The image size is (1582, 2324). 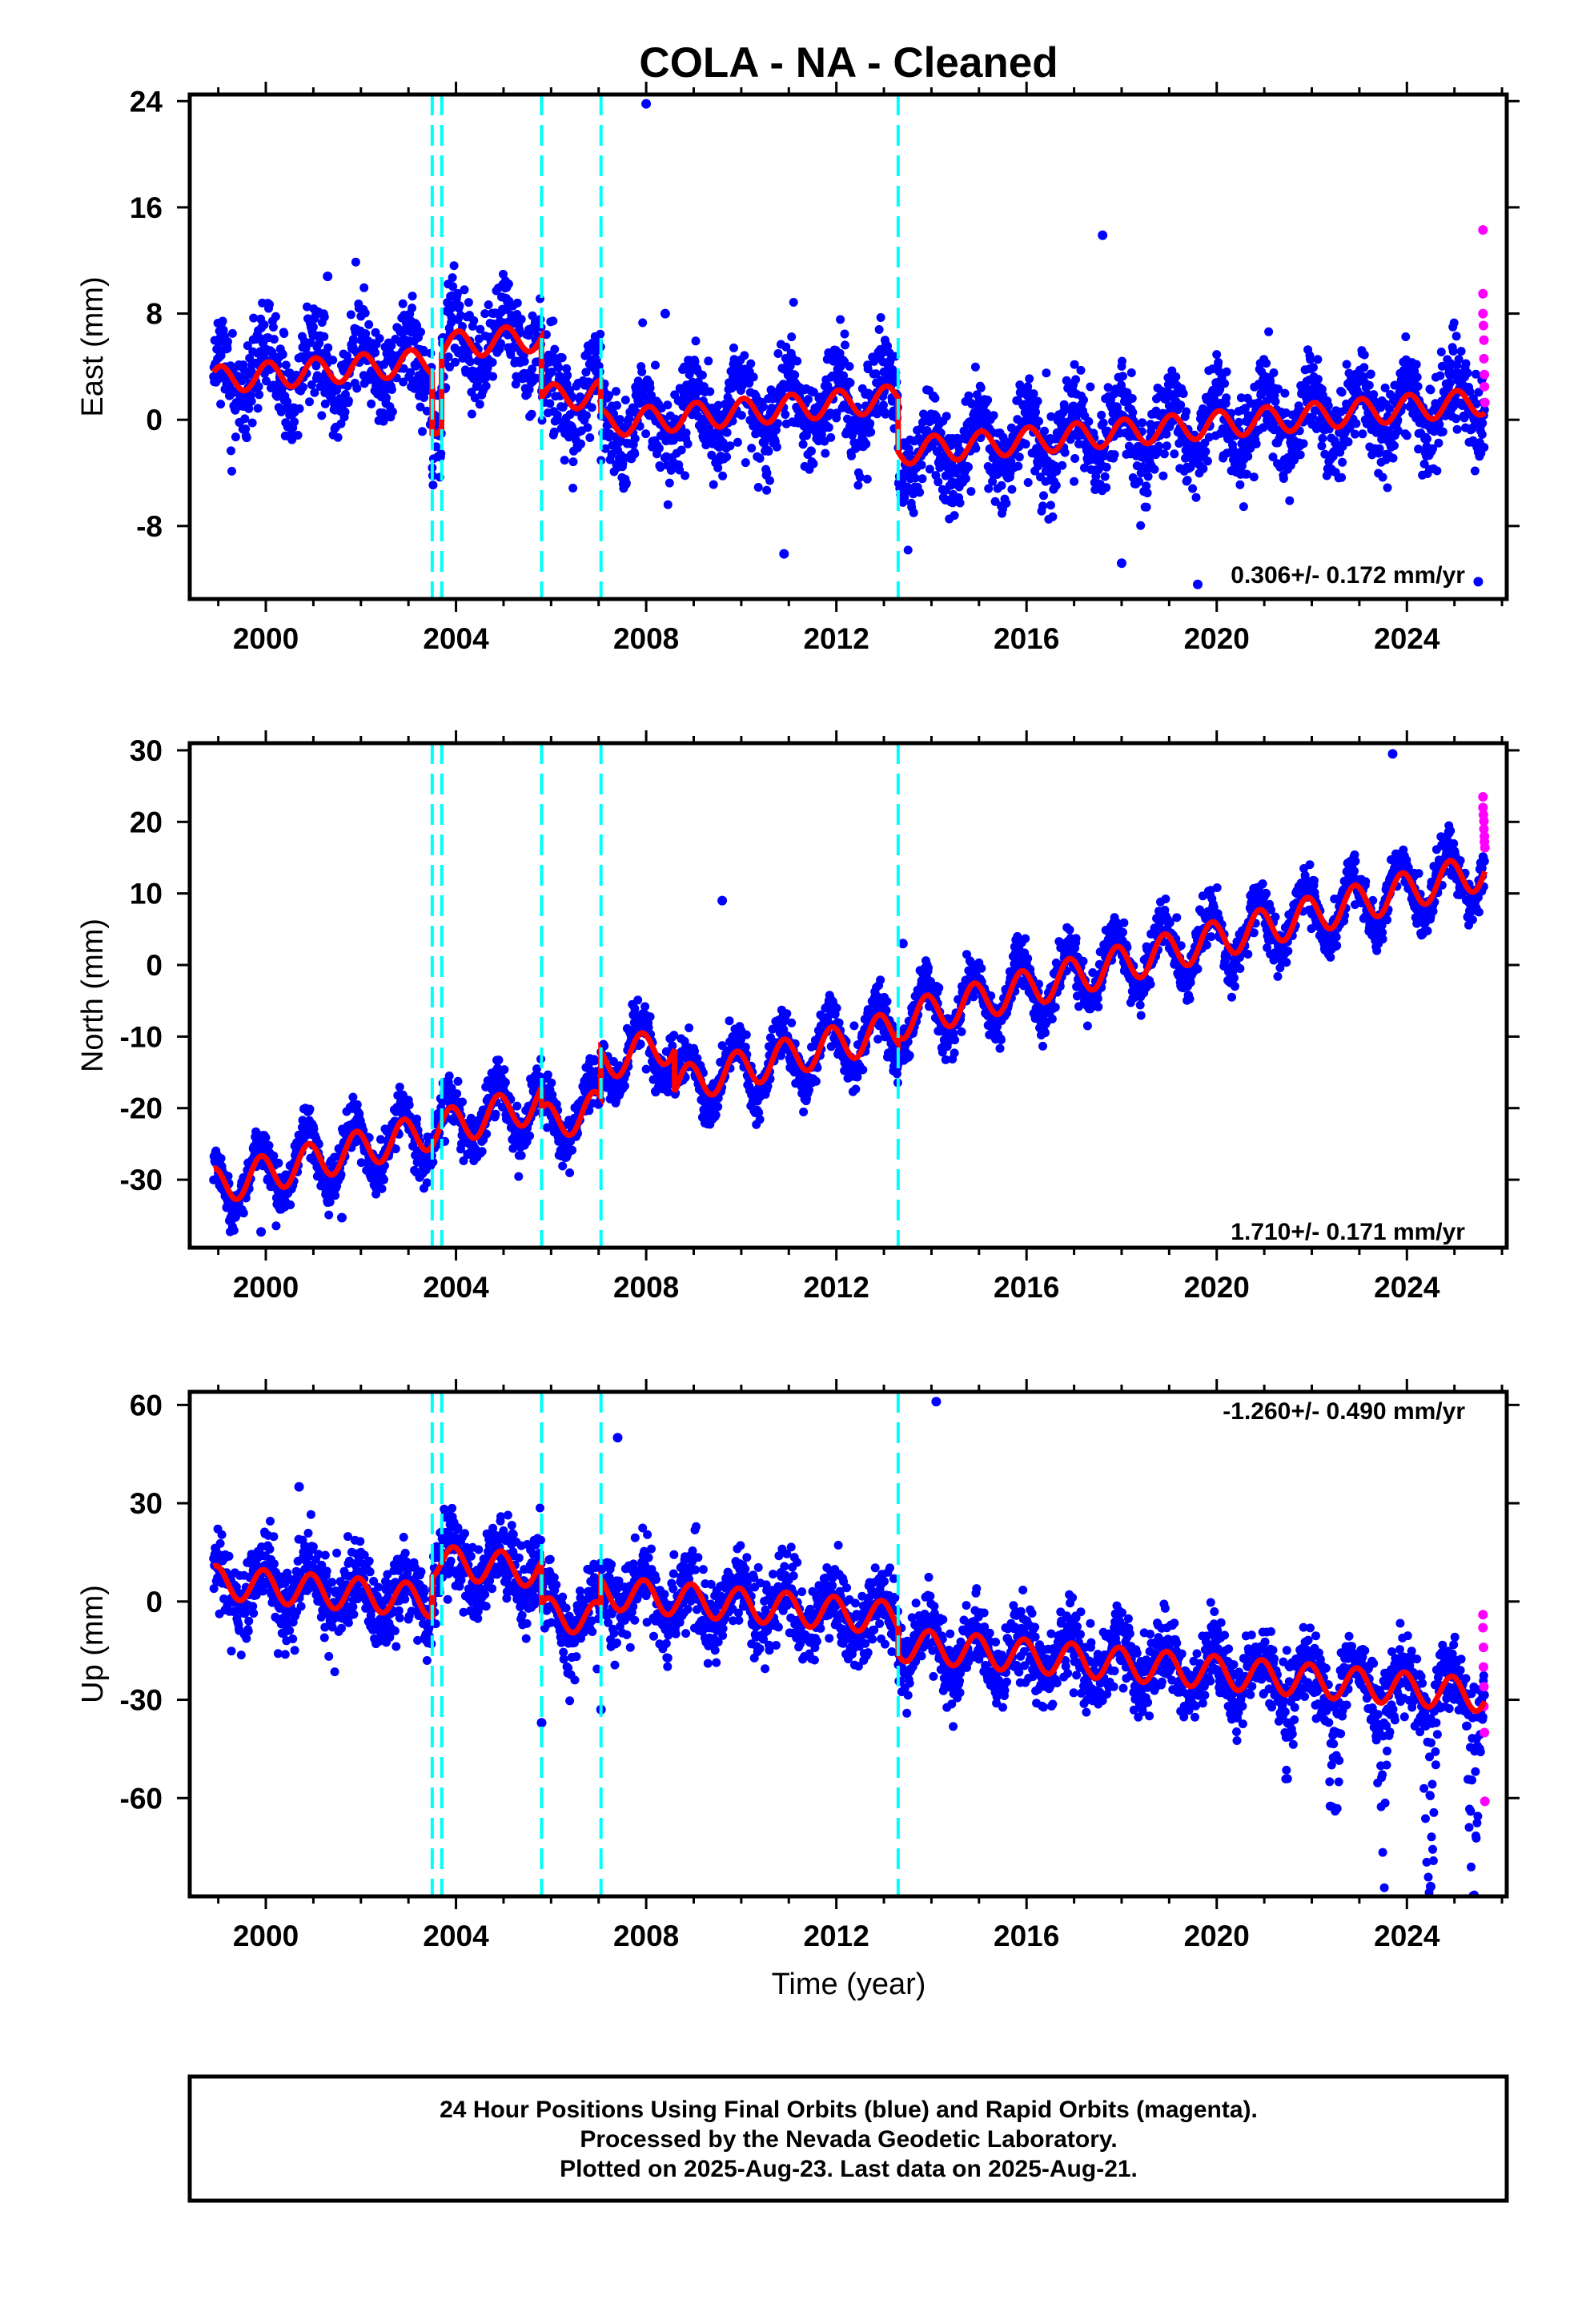 What do you see at coordinates (1103, 235) in the screenshot?
I see `outlier-point` at bounding box center [1103, 235].